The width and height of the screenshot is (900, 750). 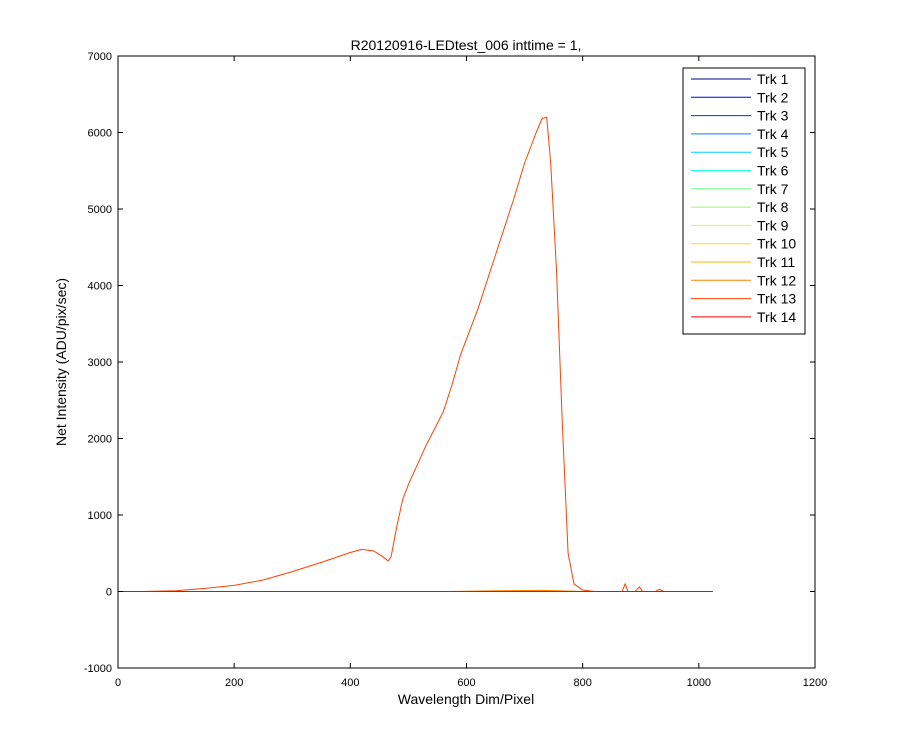 What do you see at coordinates (98, 669) in the screenshot?
I see `y-tick-label: -1000` at bounding box center [98, 669].